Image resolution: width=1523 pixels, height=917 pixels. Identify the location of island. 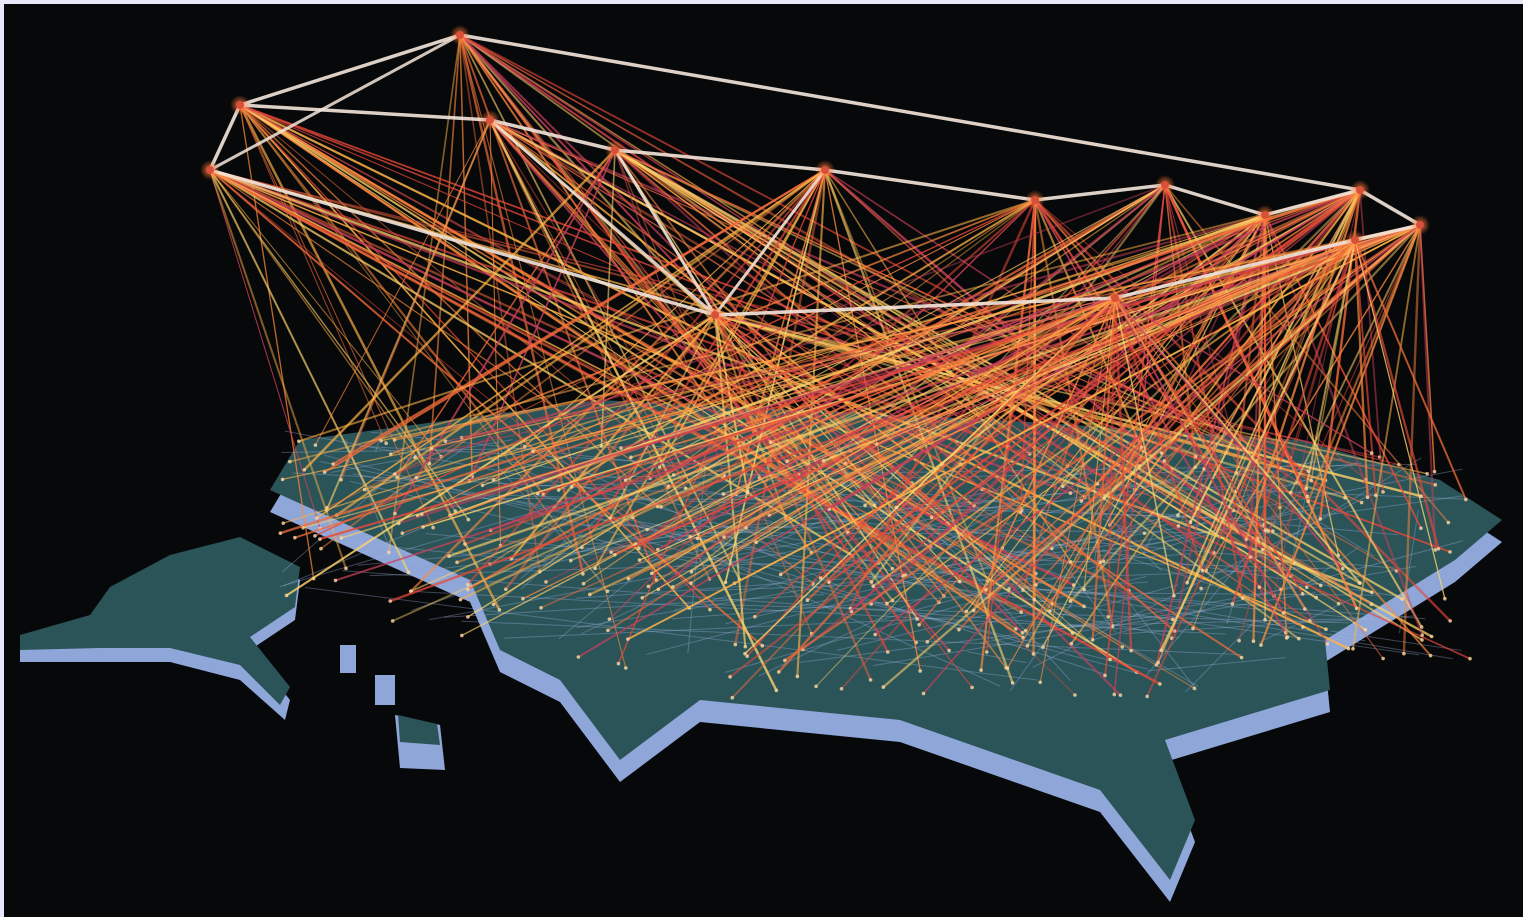
(419, 730).